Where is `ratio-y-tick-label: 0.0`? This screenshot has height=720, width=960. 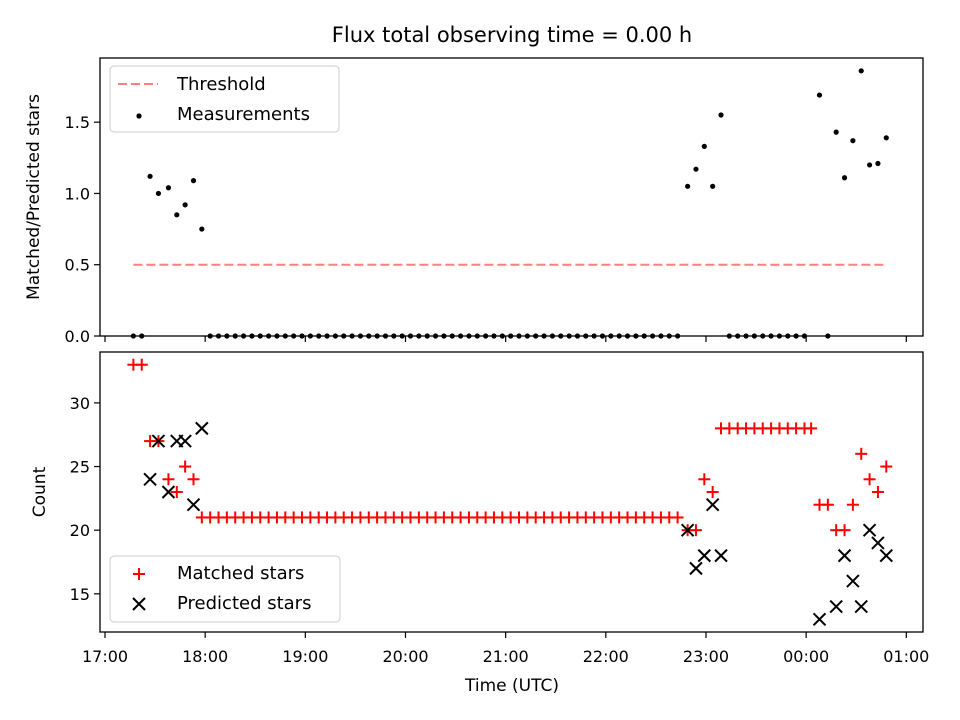
ratio-y-tick-label: 0.0 is located at coordinates (77, 336).